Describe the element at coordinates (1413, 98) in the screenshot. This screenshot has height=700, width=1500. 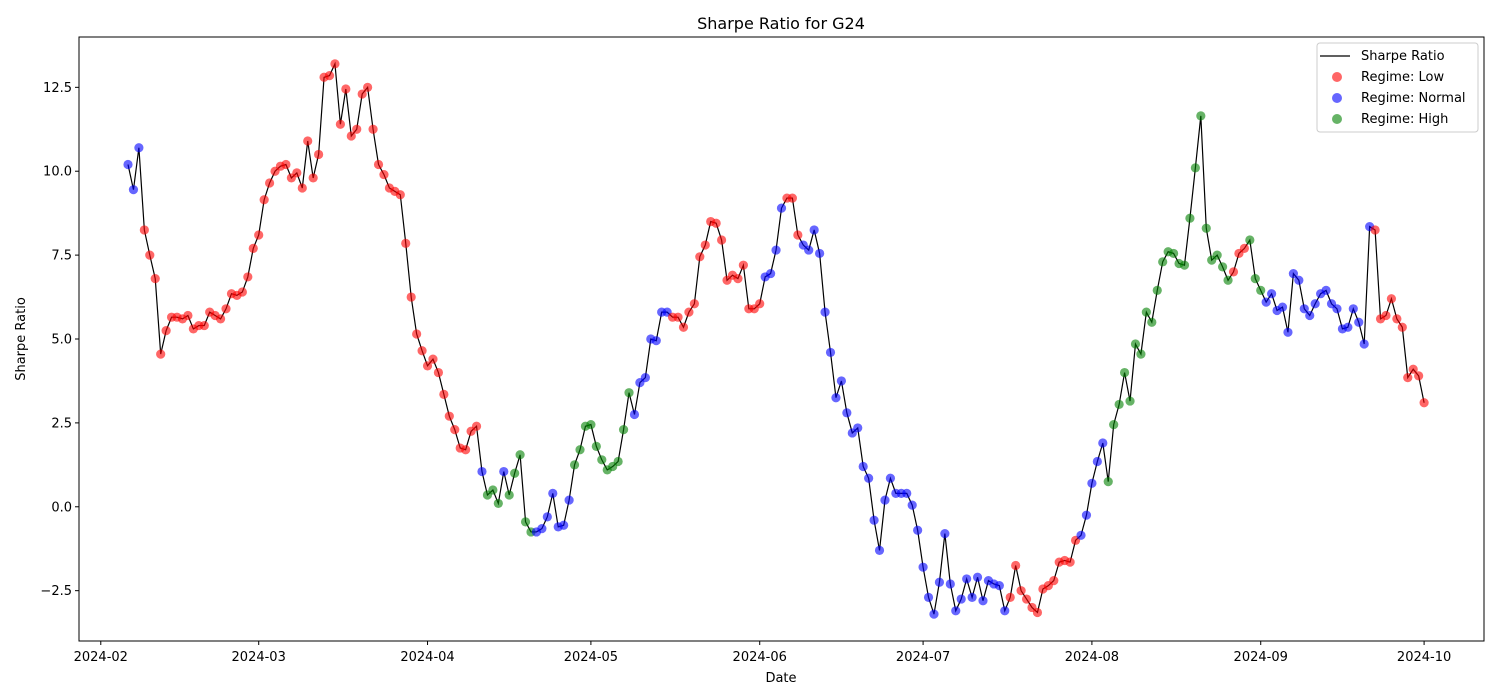
I see `legend-label-normal: Regime: Normal` at that location.